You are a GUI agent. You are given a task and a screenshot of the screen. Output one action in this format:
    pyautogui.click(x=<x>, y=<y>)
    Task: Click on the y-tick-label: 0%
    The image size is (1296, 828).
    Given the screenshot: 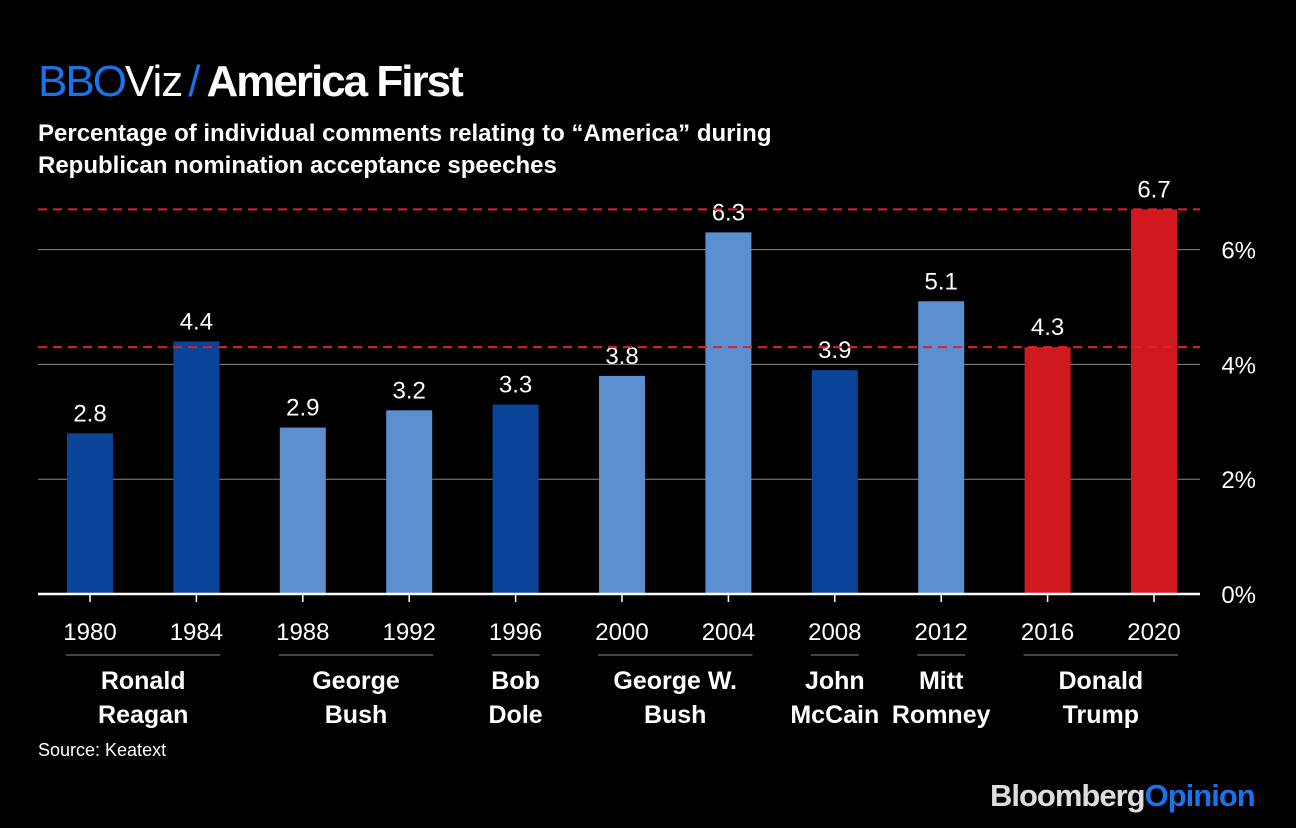 What is the action you would take?
    pyautogui.click(x=1238, y=595)
    